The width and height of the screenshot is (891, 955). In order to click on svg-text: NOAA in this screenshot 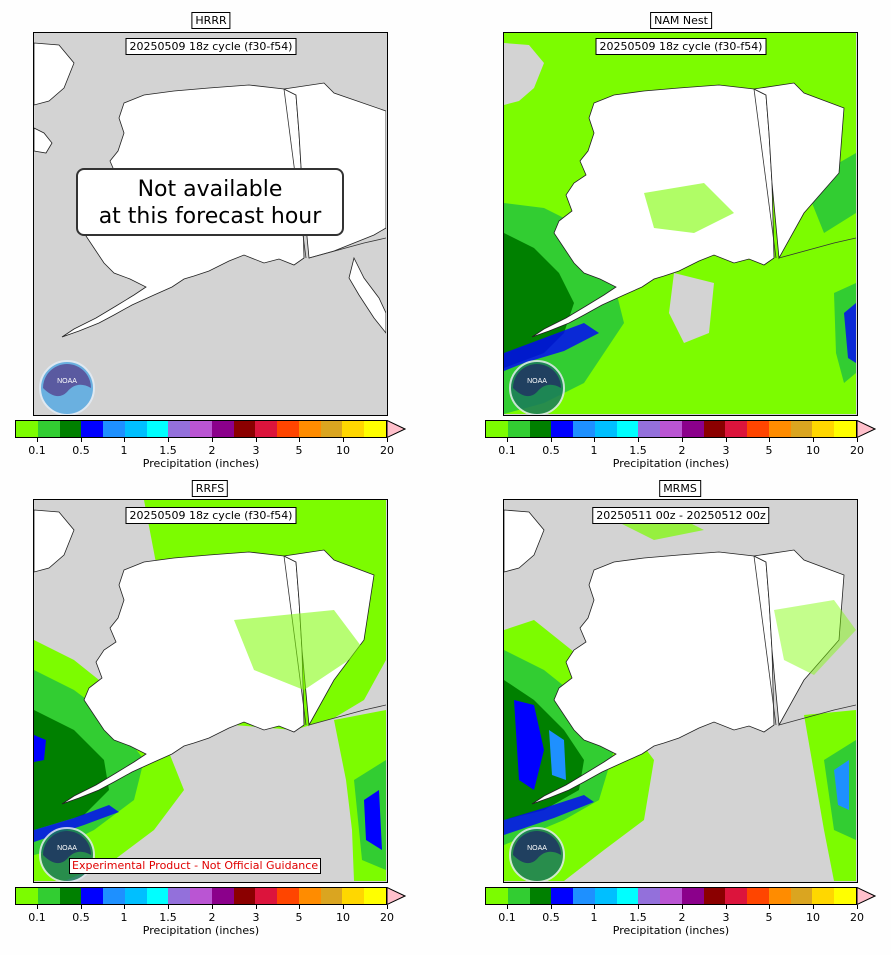, I will do `click(537, 381)`.